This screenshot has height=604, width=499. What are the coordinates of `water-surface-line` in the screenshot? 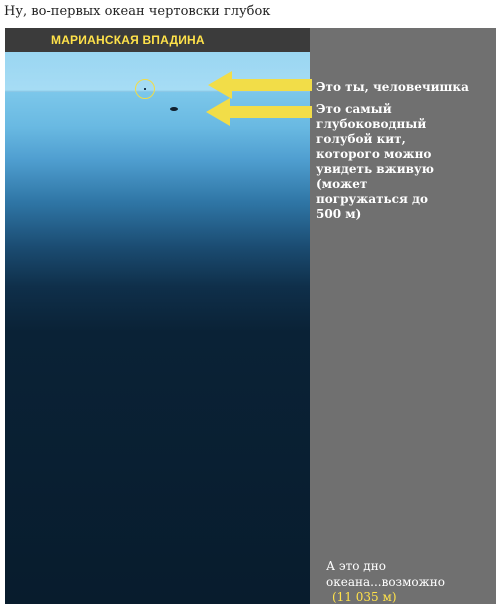 It's located at (157, 91).